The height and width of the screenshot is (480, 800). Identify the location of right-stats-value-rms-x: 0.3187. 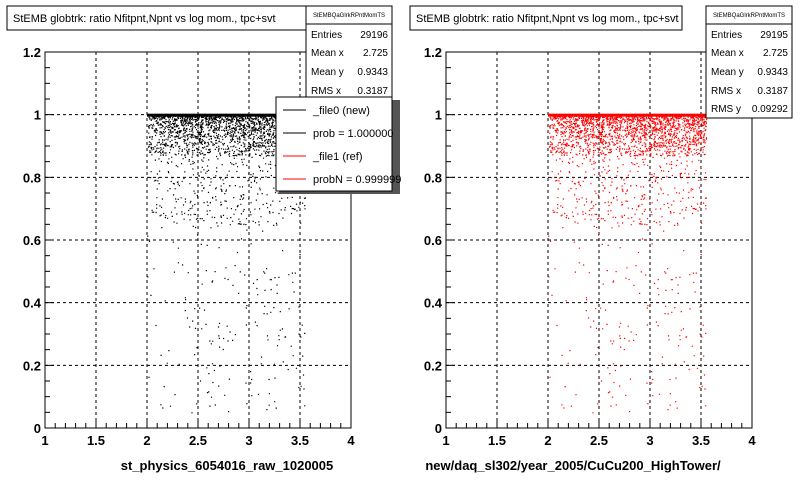
(772, 91).